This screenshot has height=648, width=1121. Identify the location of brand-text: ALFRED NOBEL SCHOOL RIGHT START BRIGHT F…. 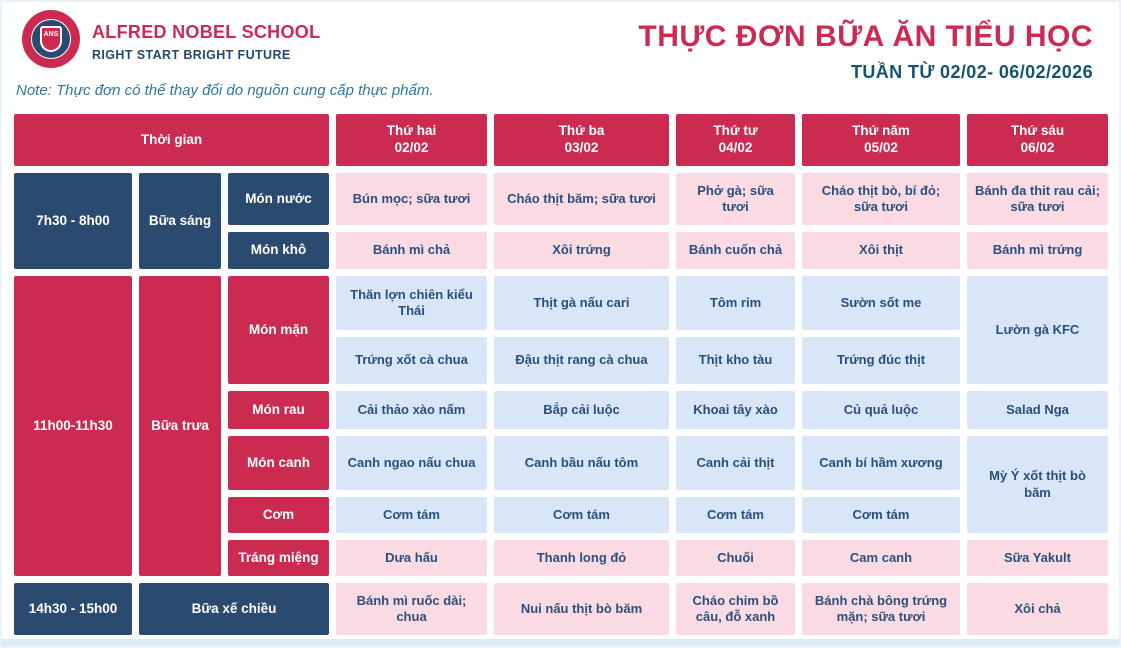
(206, 42).